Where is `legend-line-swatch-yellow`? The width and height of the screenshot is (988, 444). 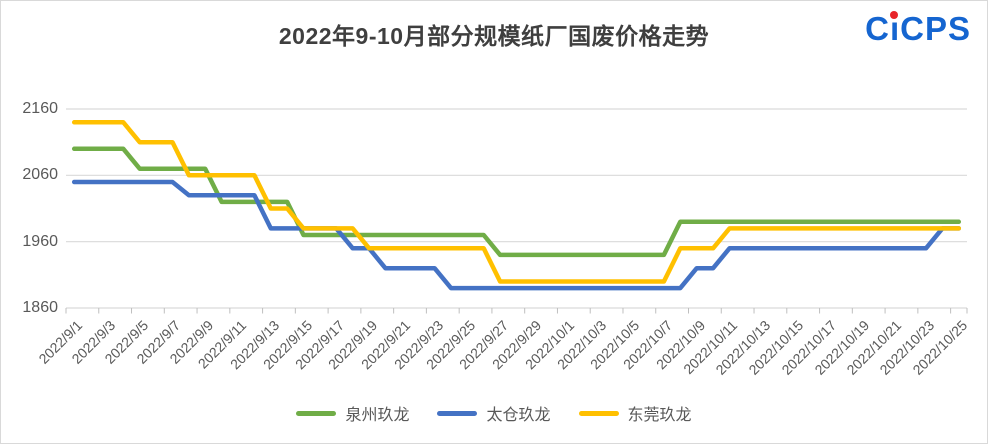 legend-line-swatch-yellow is located at coordinates (598, 413).